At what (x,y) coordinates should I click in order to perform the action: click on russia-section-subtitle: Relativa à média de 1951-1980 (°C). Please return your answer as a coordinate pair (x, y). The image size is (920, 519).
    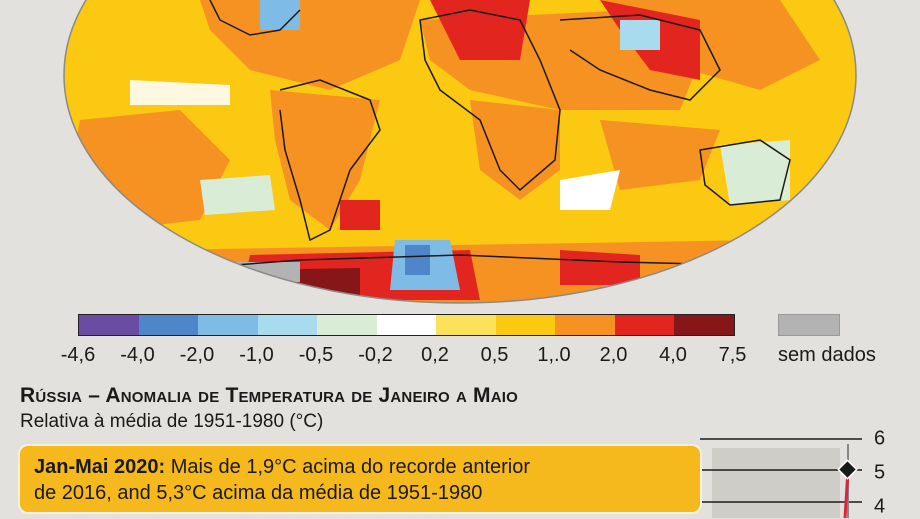
    Looking at the image, I should click on (172, 421).